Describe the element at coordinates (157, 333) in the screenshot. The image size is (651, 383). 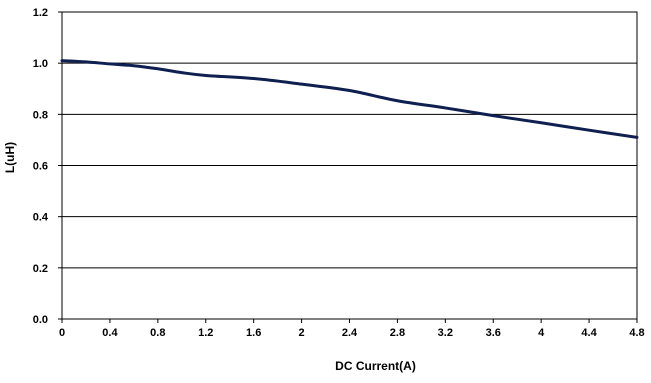
I see `x-tick-label: 0.8` at that location.